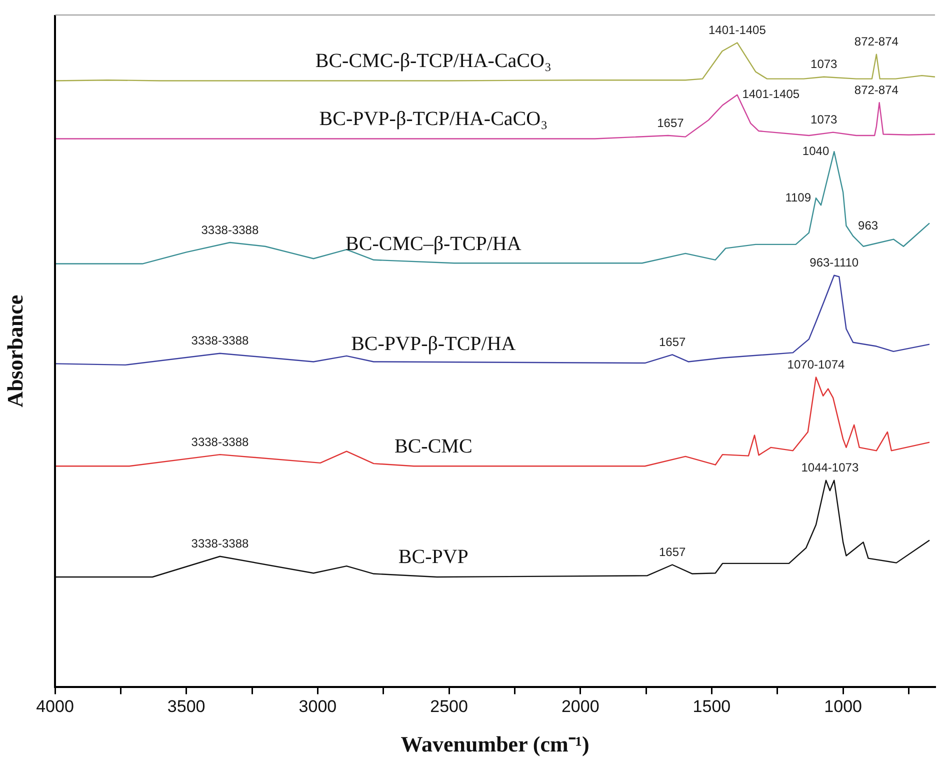  I want to click on x-tick-label: 3000, so click(317, 706).